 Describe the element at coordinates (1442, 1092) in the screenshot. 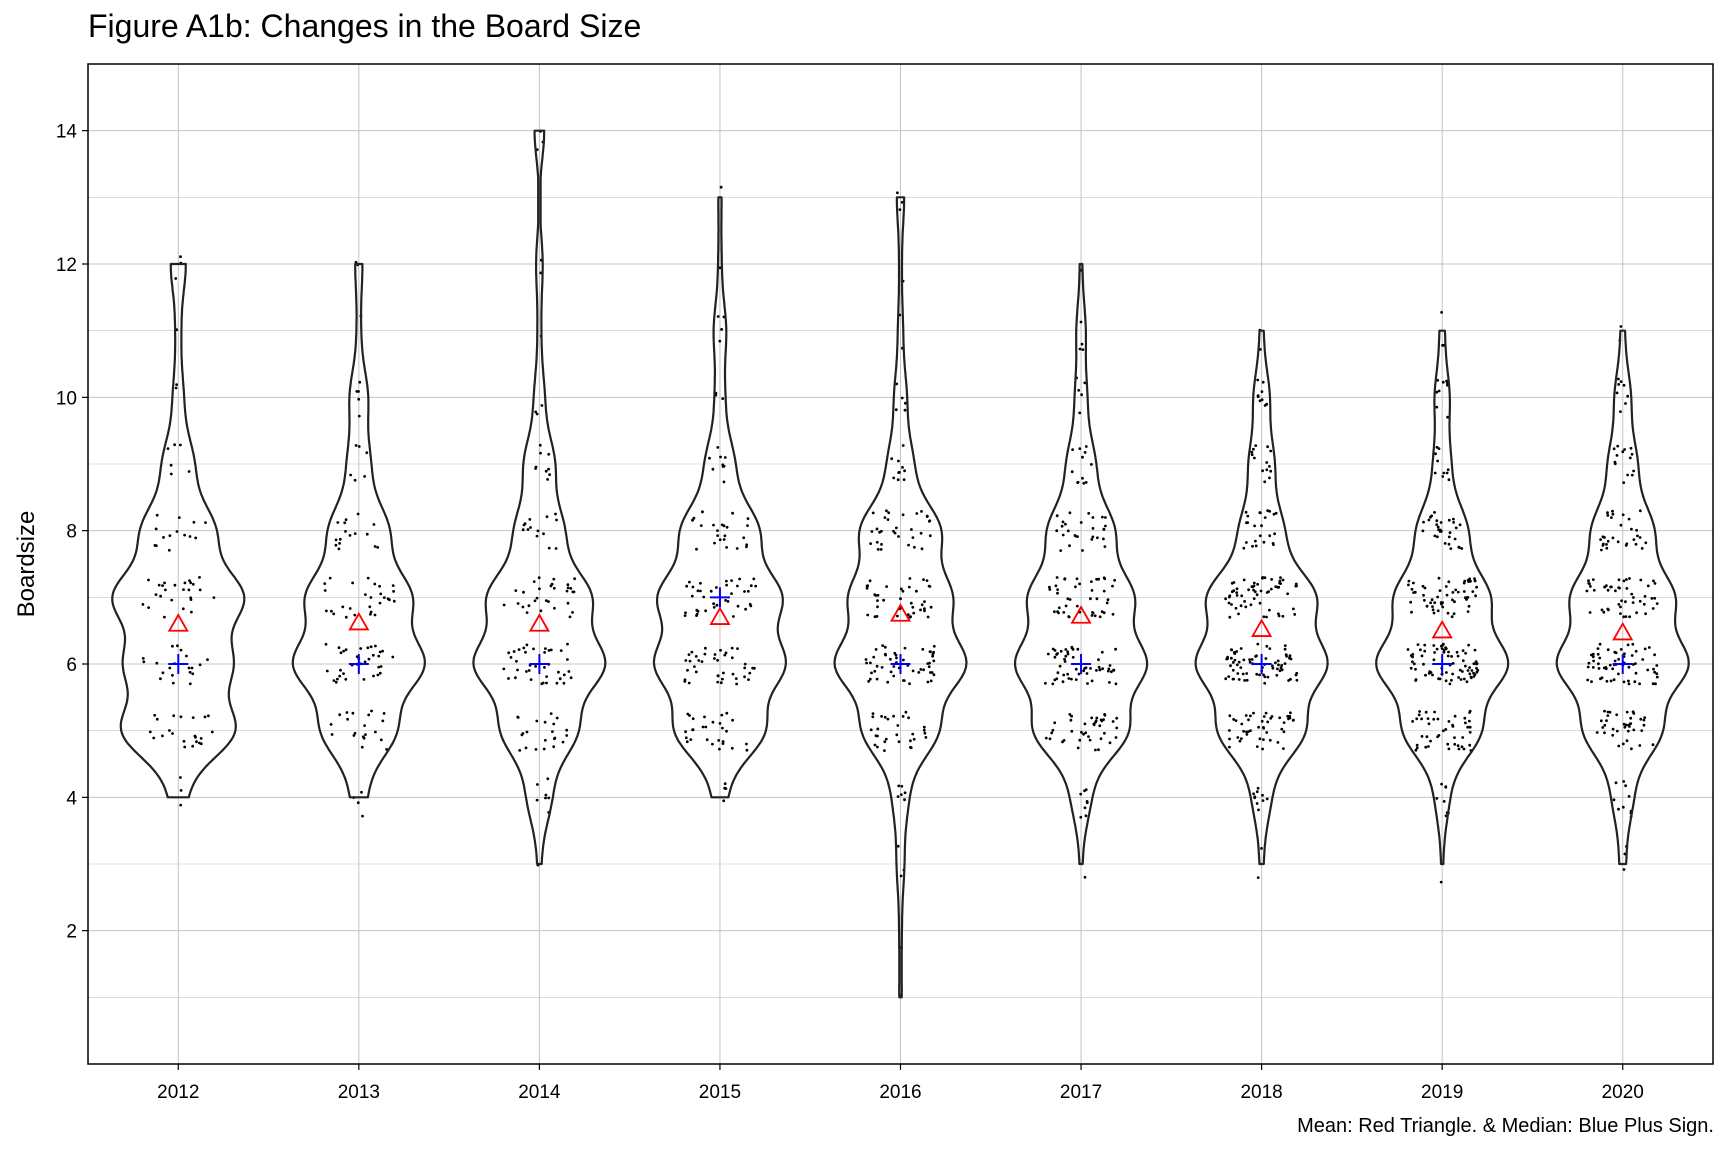

I see `x-tick-label: 2019` at that location.